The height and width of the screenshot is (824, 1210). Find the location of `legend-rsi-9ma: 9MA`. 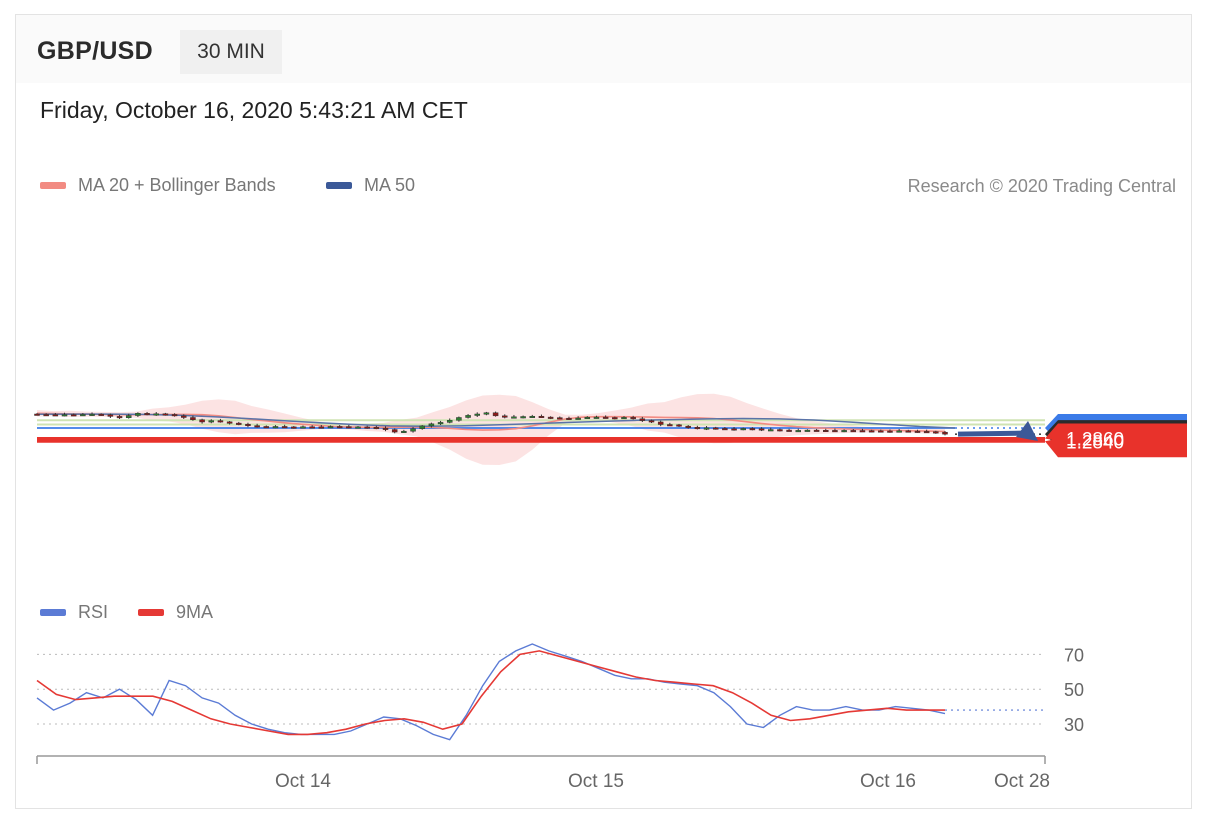

legend-rsi-9ma: 9MA is located at coordinates (175, 612).